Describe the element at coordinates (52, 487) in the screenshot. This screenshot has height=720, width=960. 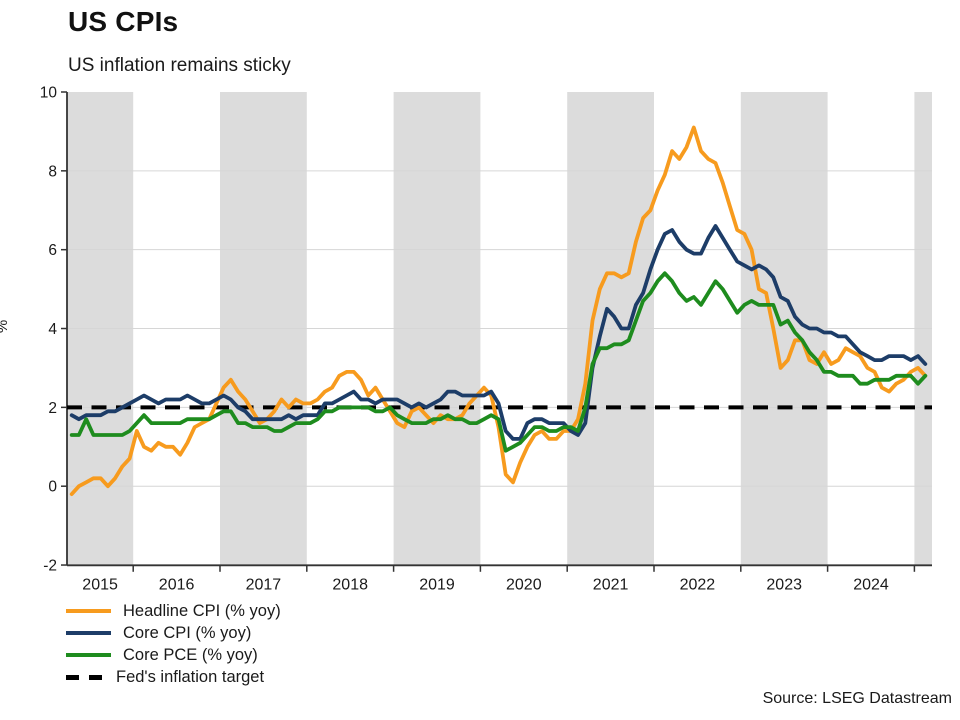
I see `y-axis-tick-label: 0` at that location.